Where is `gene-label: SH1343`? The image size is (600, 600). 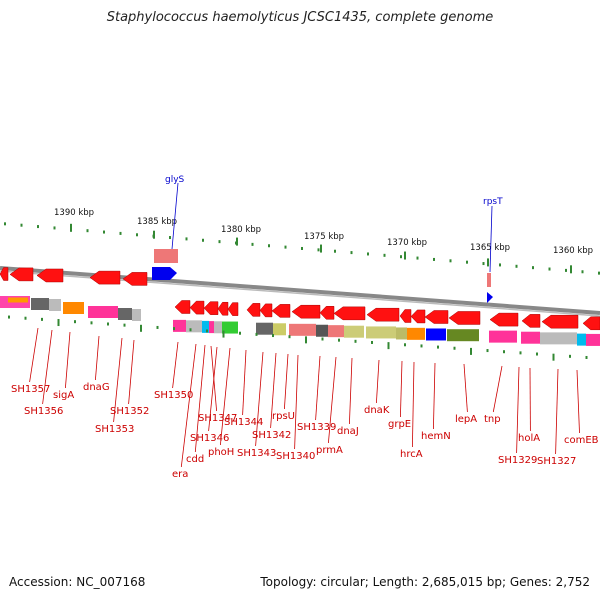 gene-label: SH1343 is located at coordinates (256, 453).